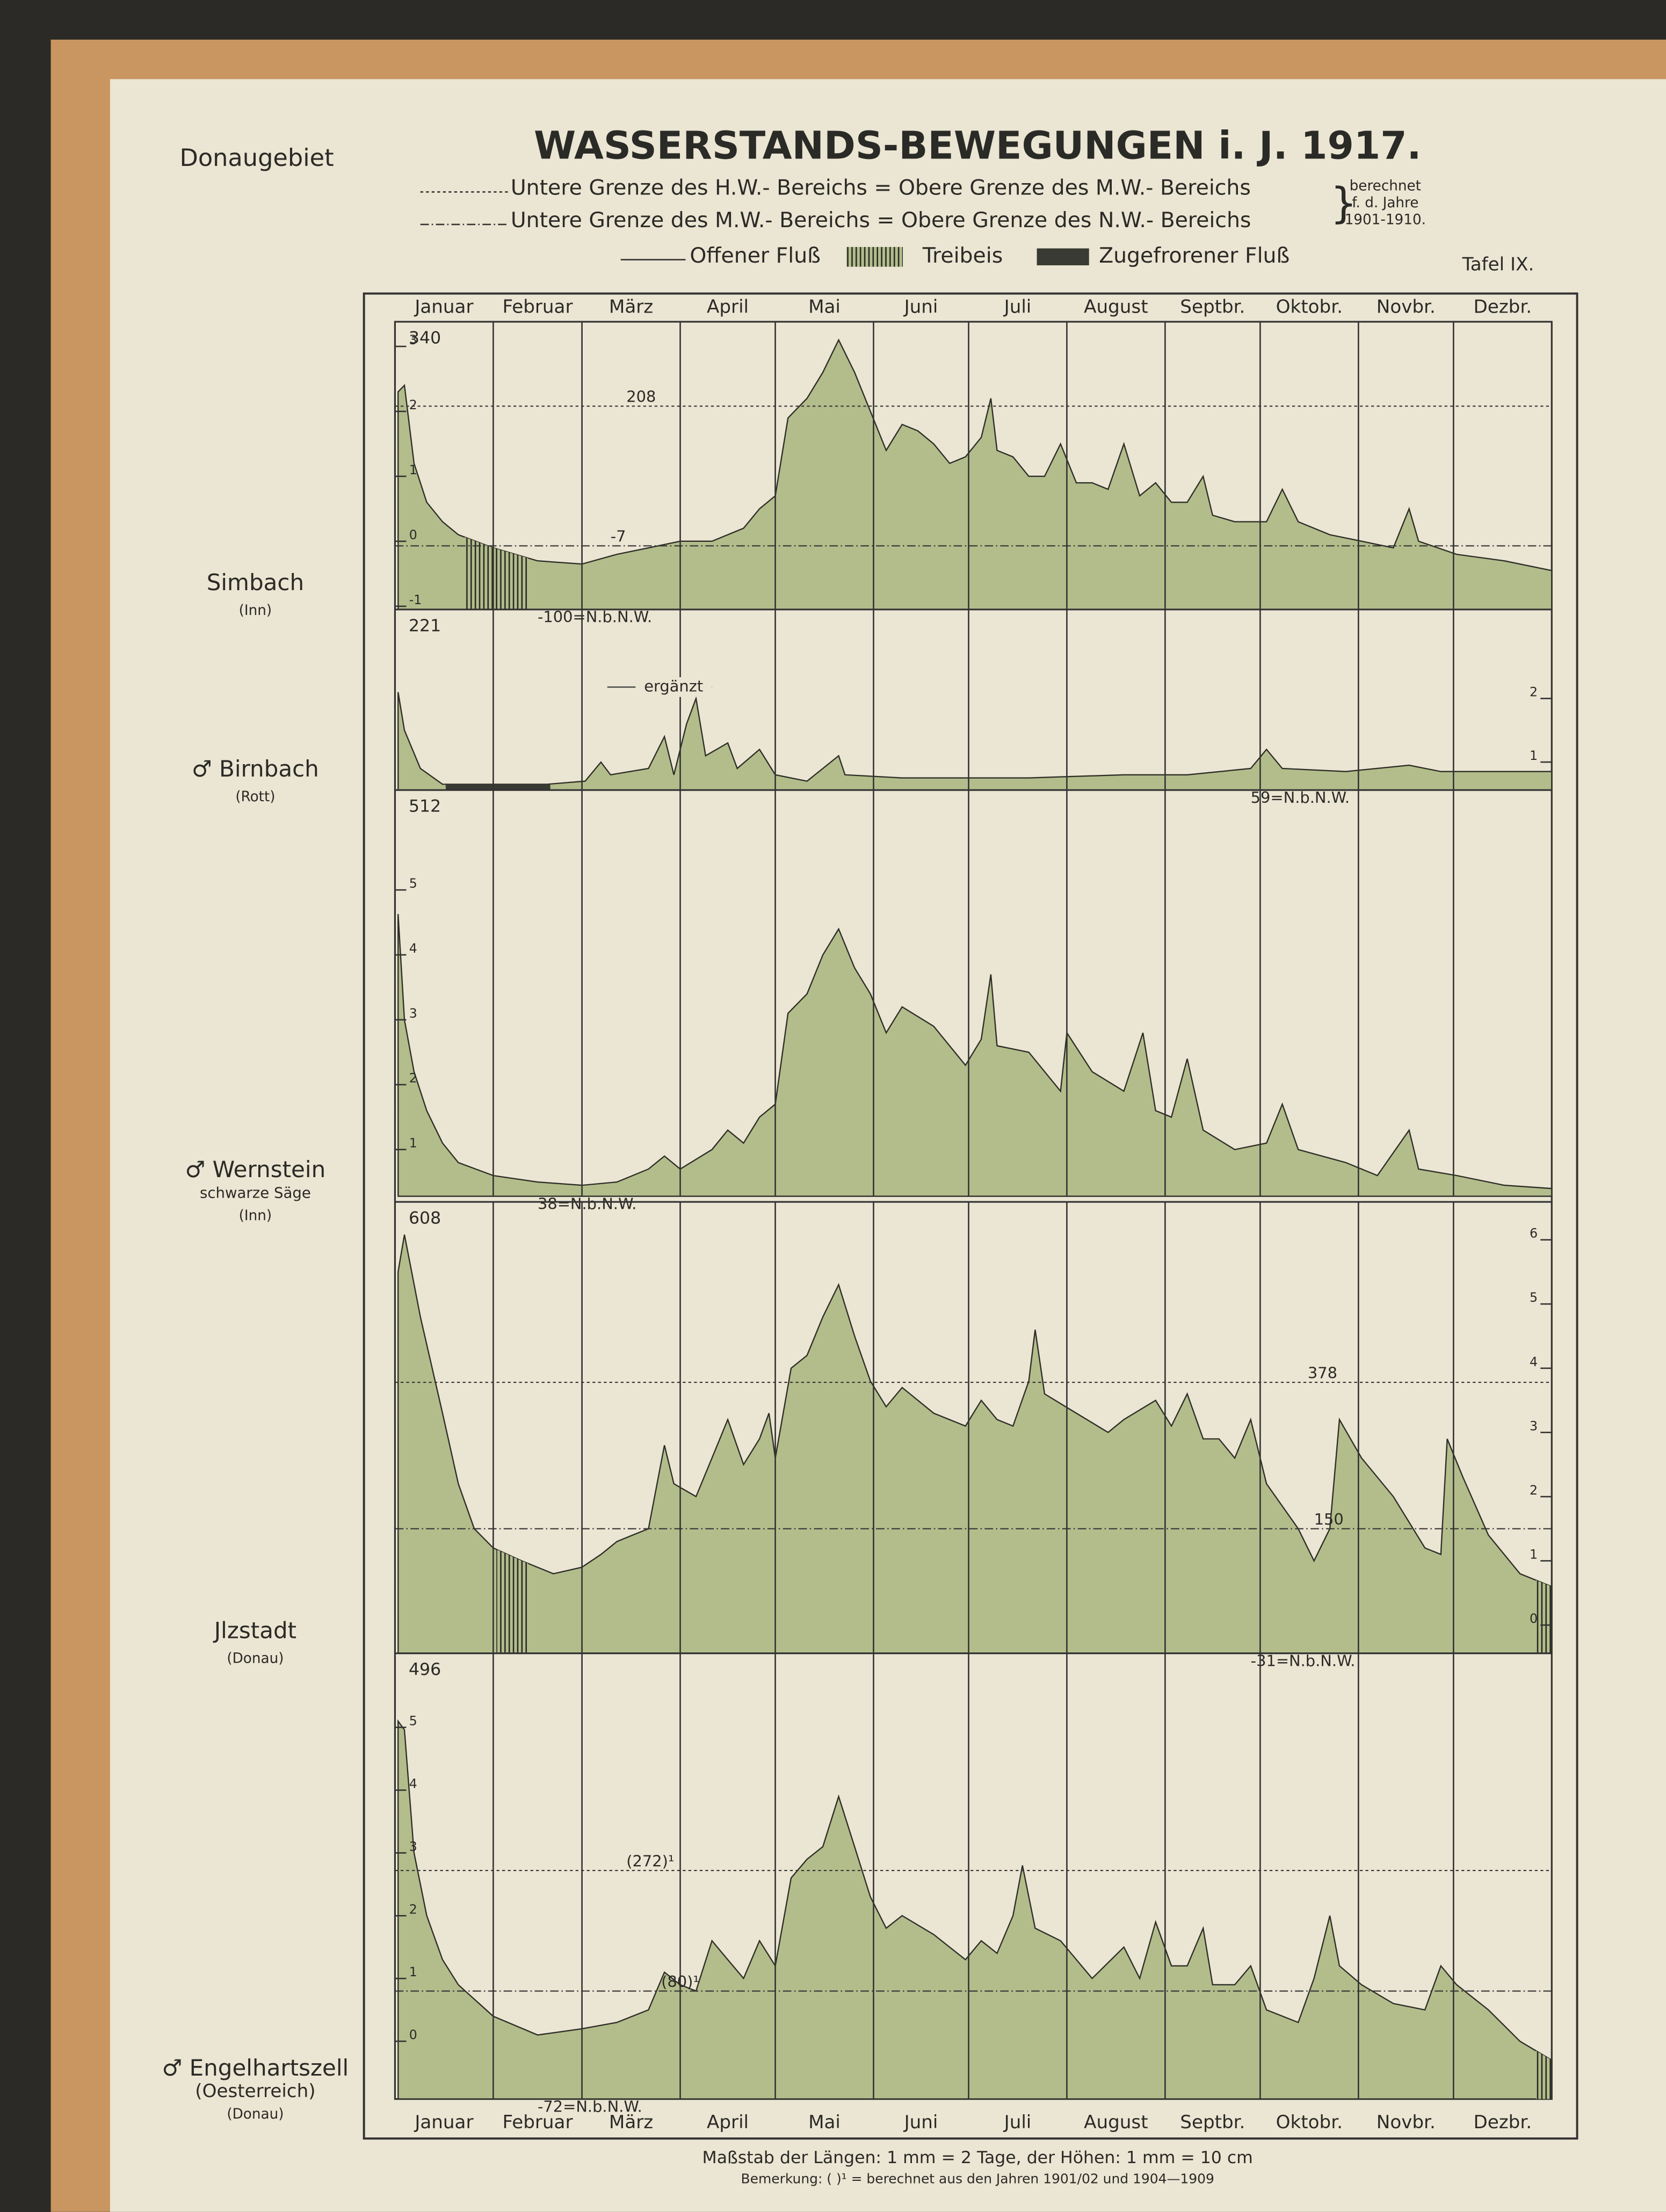 The width and height of the screenshot is (1666, 2212). I want to click on legend-note: berechnet, so click(1385, 186).